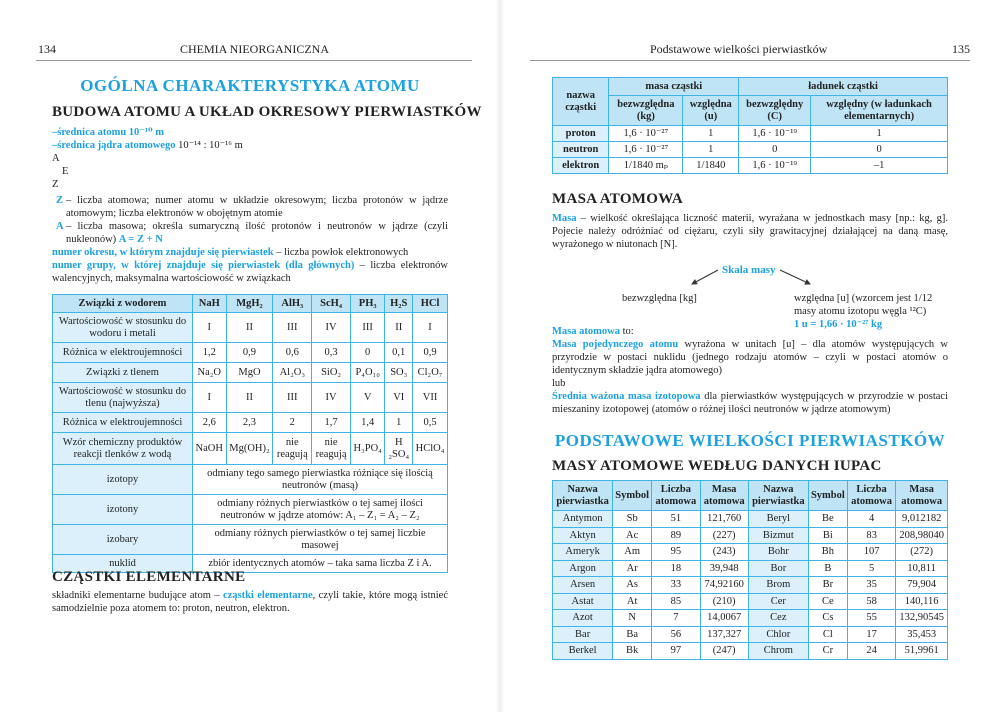  I want to click on table-cell: 33, so click(676, 585).